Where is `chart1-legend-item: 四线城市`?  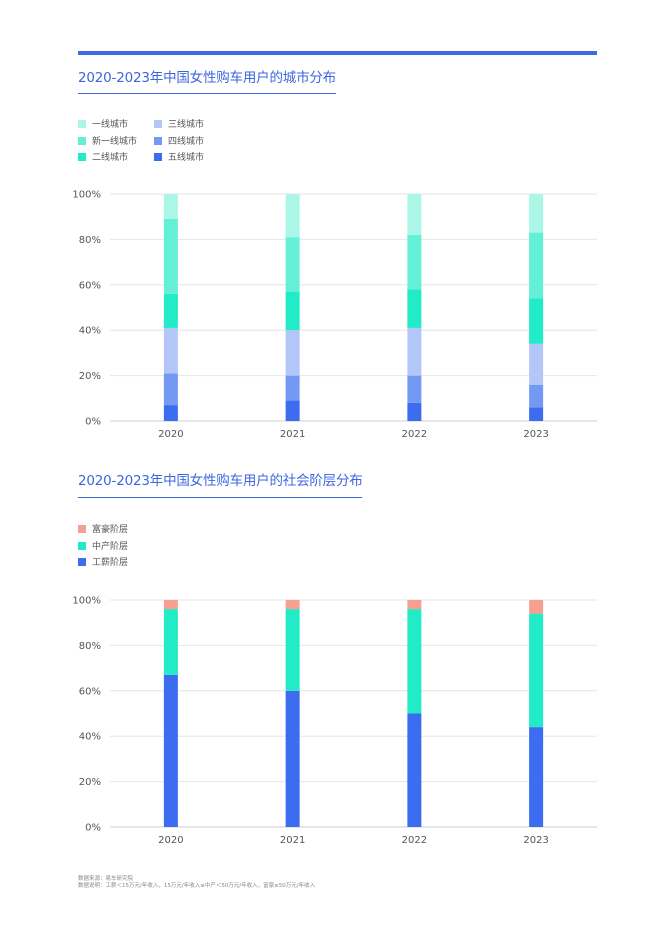
chart1-legend-item: 四线城市 is located at coordinates (179, 141).